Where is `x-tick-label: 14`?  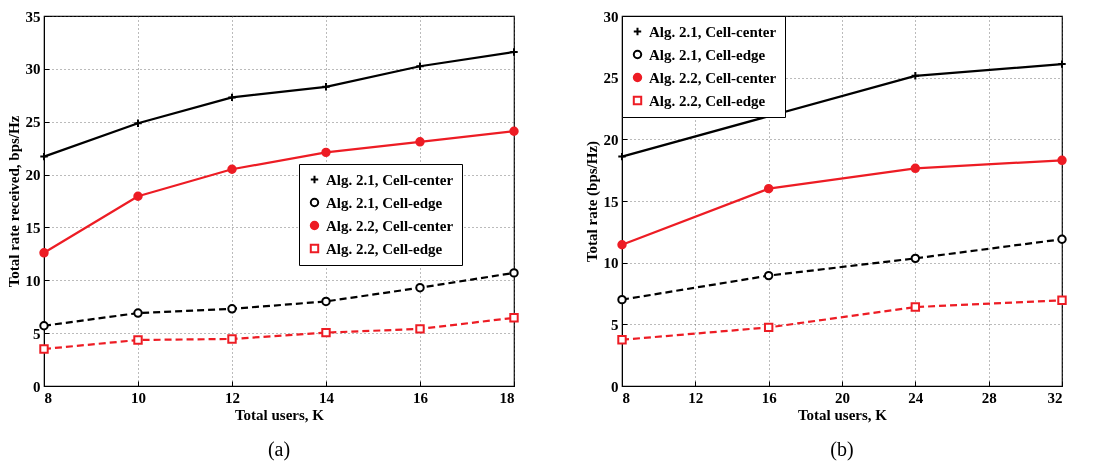 x-tick-label: 14 is located at coordinates (327, 397).